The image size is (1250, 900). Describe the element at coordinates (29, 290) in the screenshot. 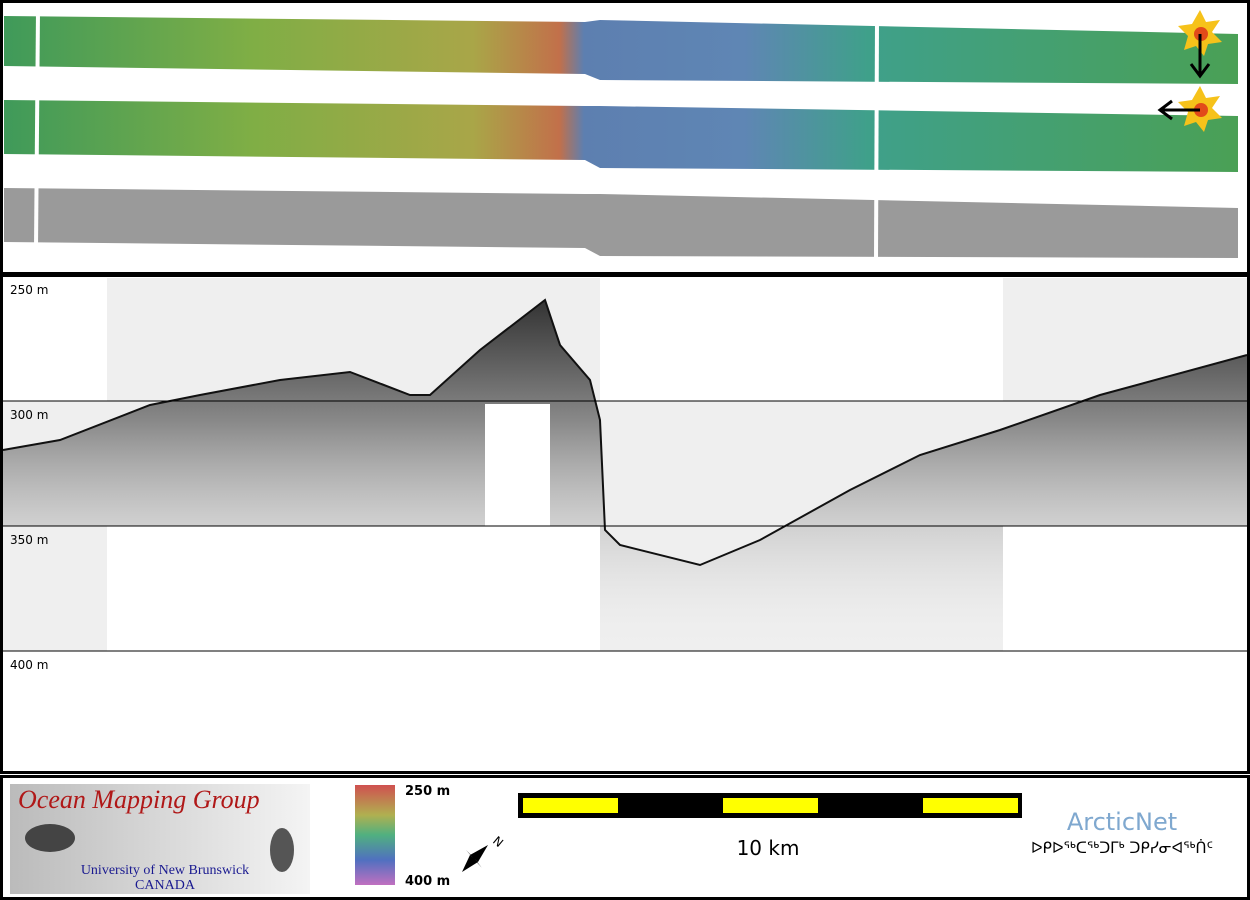

I see `depth-label: 250 m` at that location.